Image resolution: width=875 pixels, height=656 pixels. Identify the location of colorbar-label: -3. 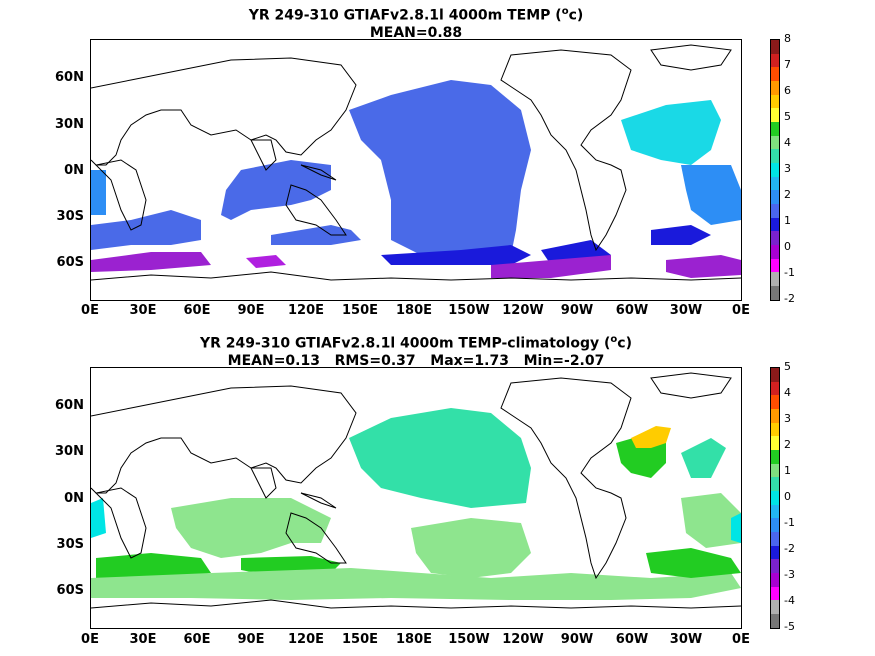
(789, 574).